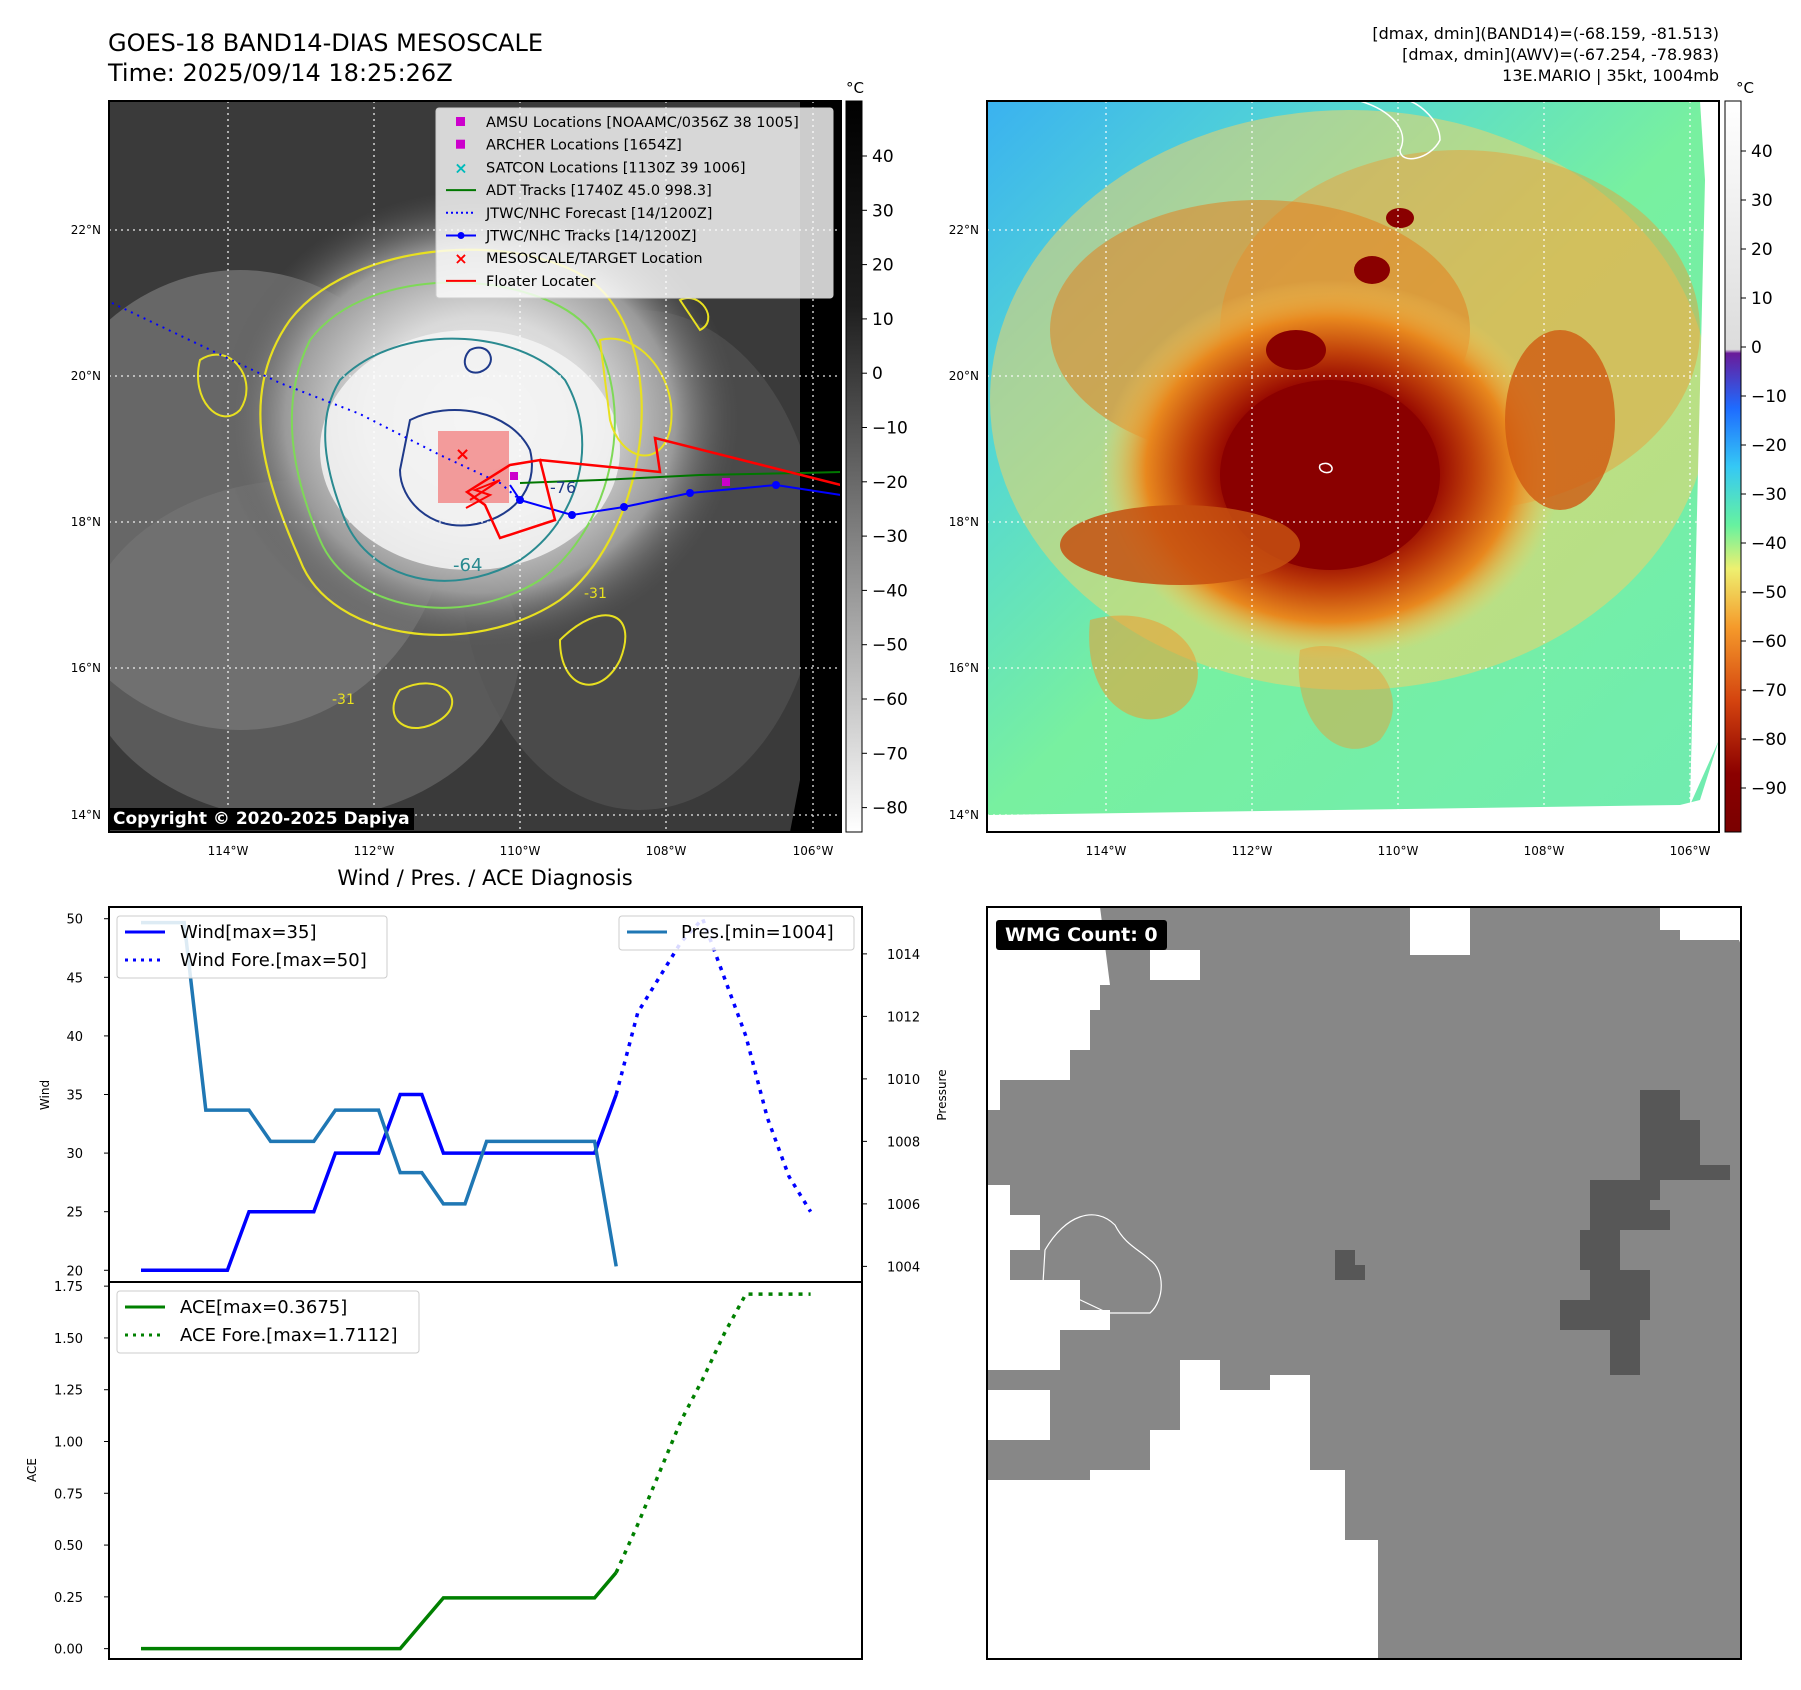 Image resolution: width=1801 pixels, height=1690 pixels. I want to click on lon-label-106: 106°W, so click(813, 851).